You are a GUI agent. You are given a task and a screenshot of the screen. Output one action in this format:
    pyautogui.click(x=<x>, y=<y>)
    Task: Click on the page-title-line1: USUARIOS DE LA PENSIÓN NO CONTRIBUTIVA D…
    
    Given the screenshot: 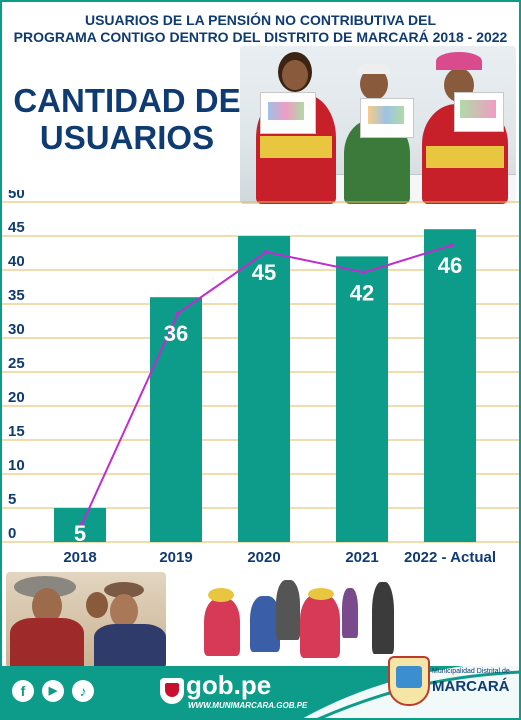 What is the action you would take?
    pyautogui.click(x=260, y=20)
    